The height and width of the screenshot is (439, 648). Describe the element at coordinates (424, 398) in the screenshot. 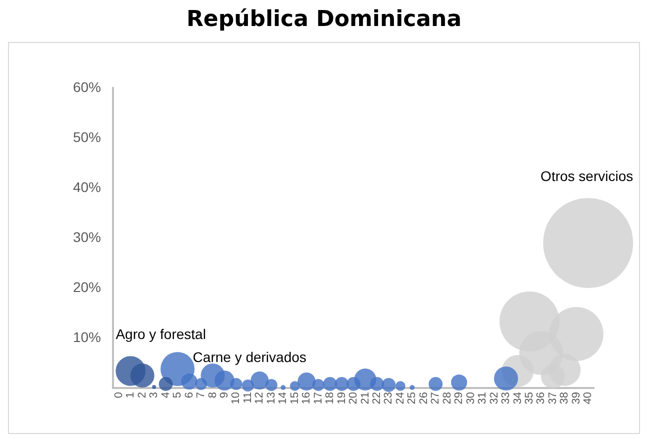

I see `x-tick-label: 26` at that location.